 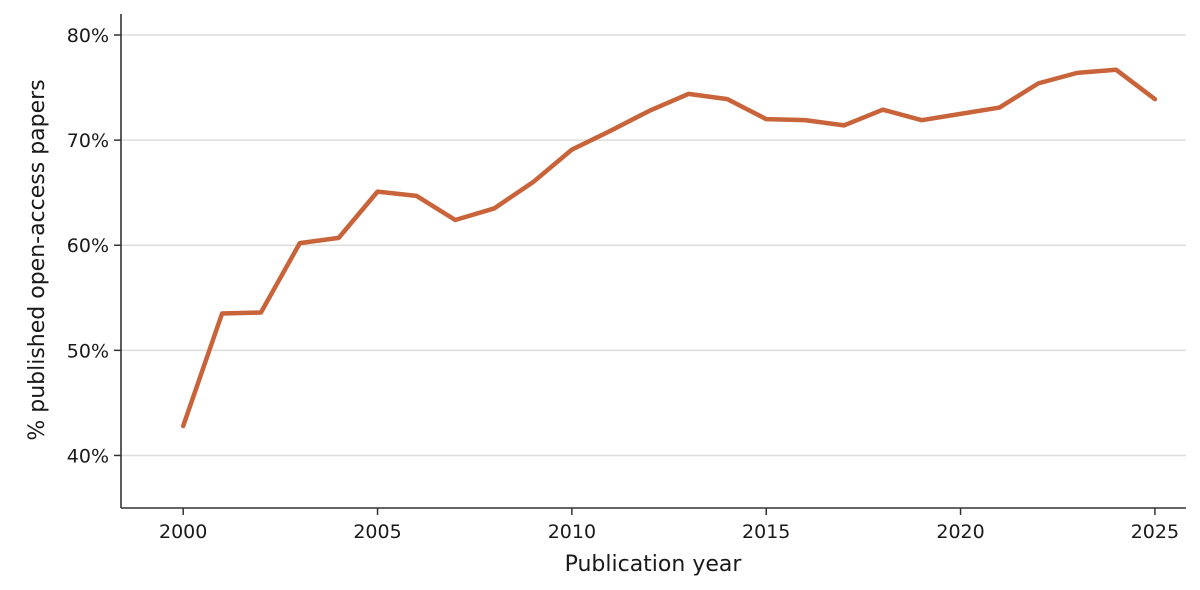 I want to click on y-axis-label: % published open-access papers, so click(x=37, y=259).